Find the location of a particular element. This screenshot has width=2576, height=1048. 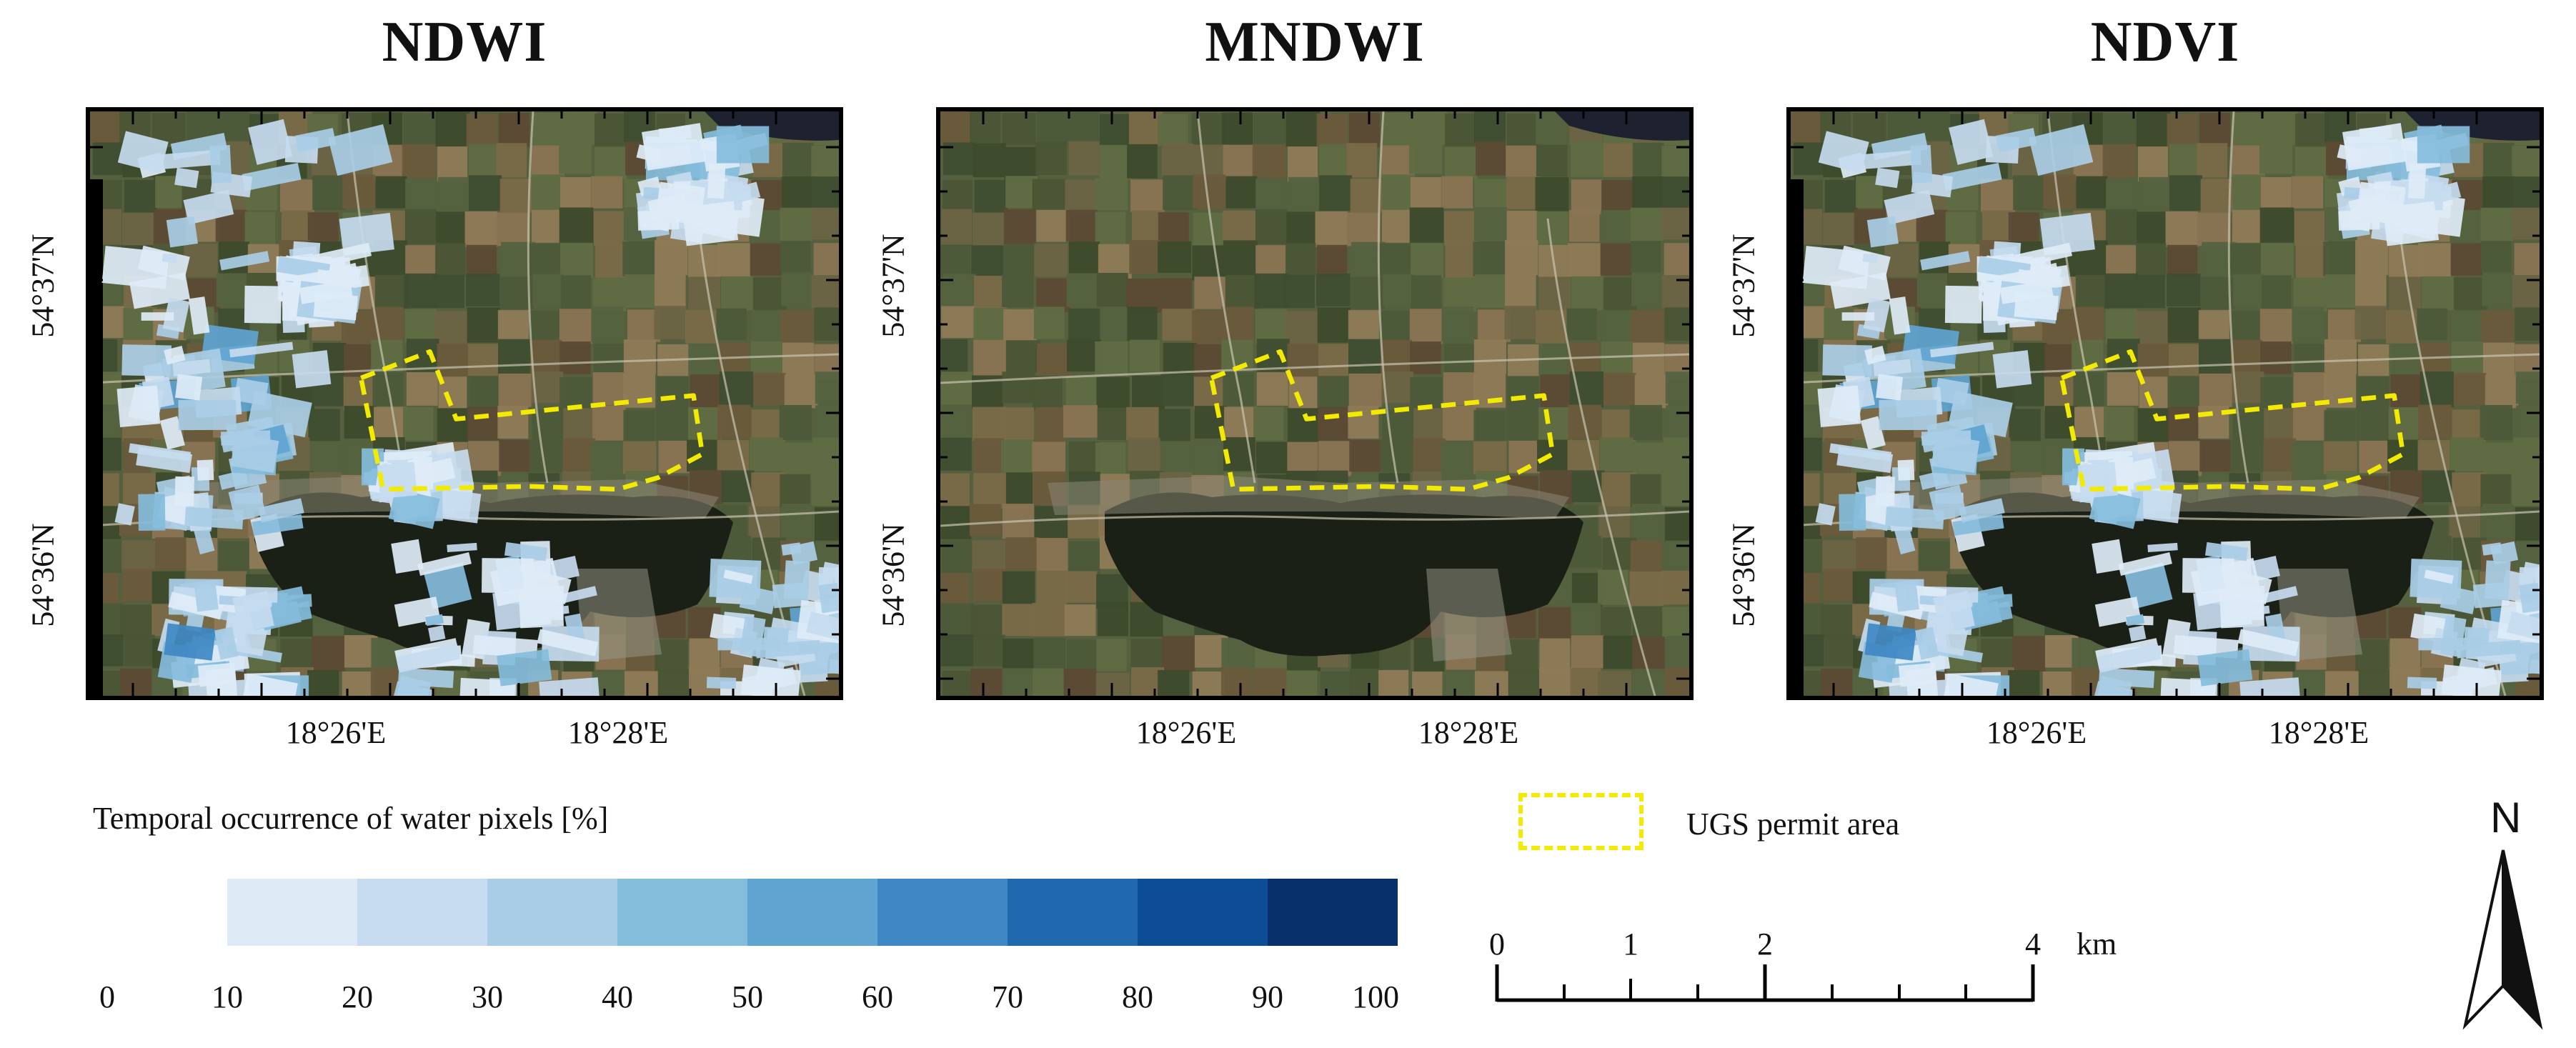

no-data-strip is located at coordinates (1797, 437).